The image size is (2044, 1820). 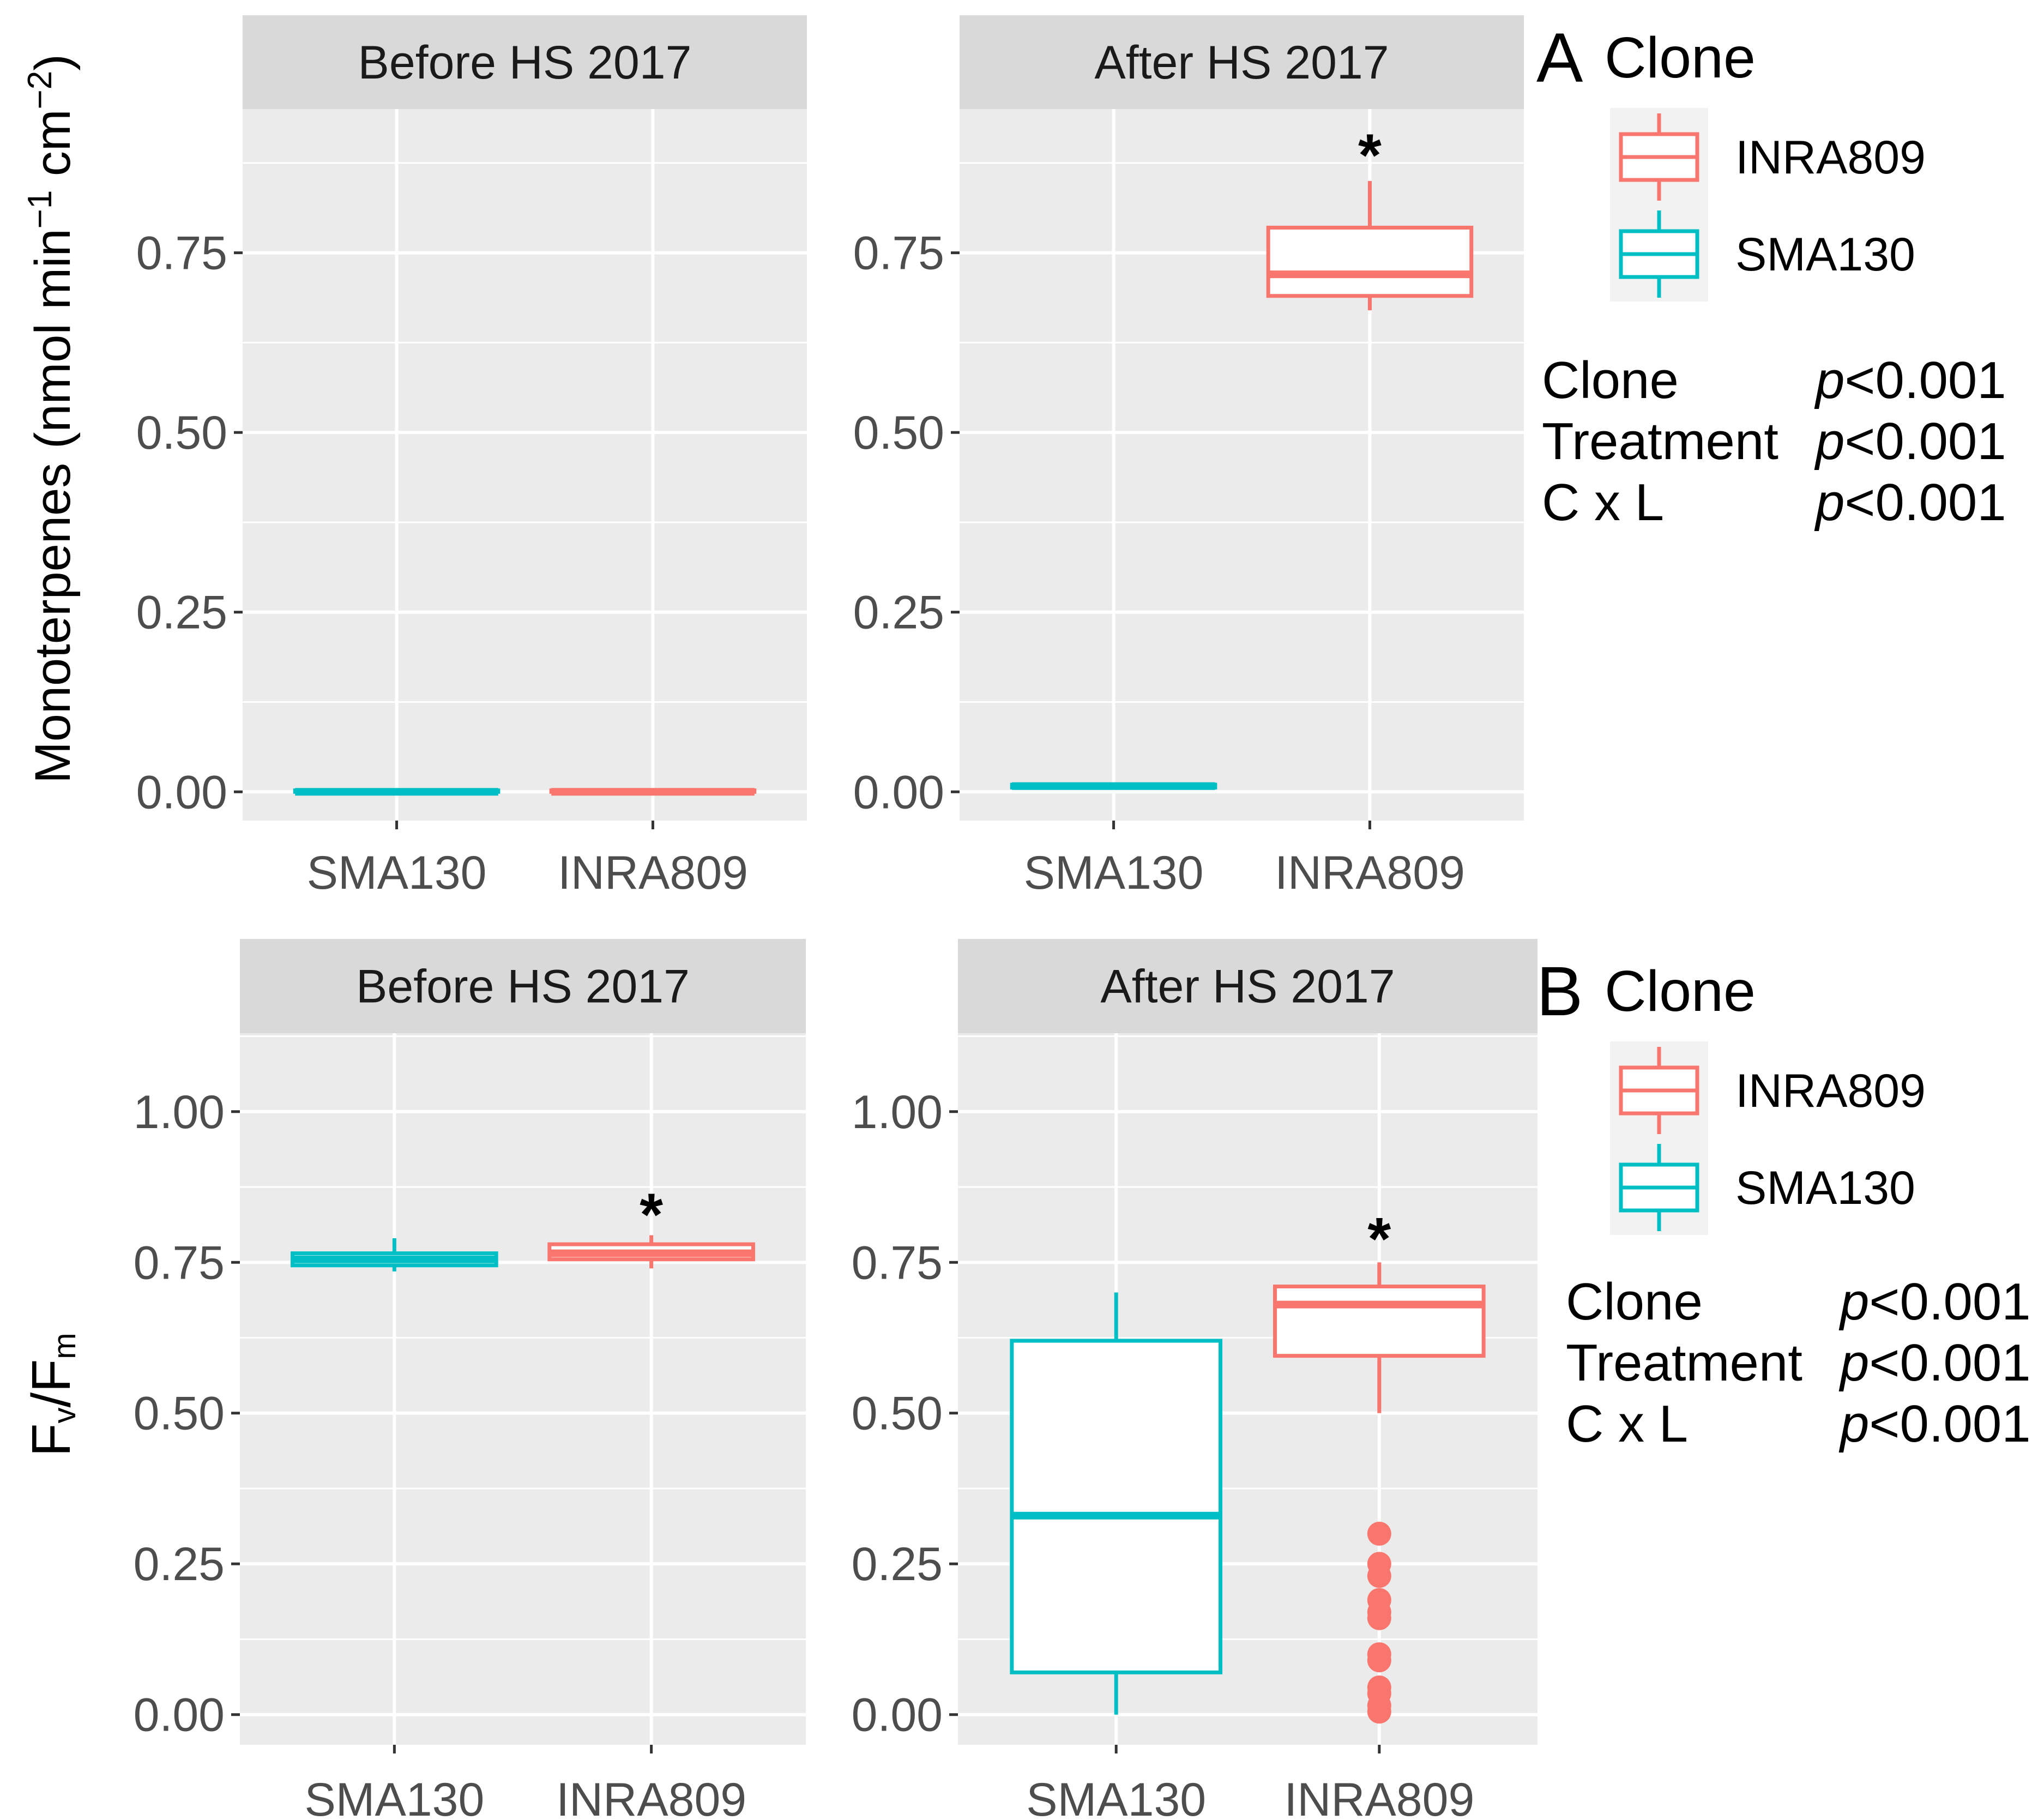 What do you see at coordinates (1659, 1187) in the screenshot?
I see `legend-key-sma130` at bounding box center [1659, 1187].